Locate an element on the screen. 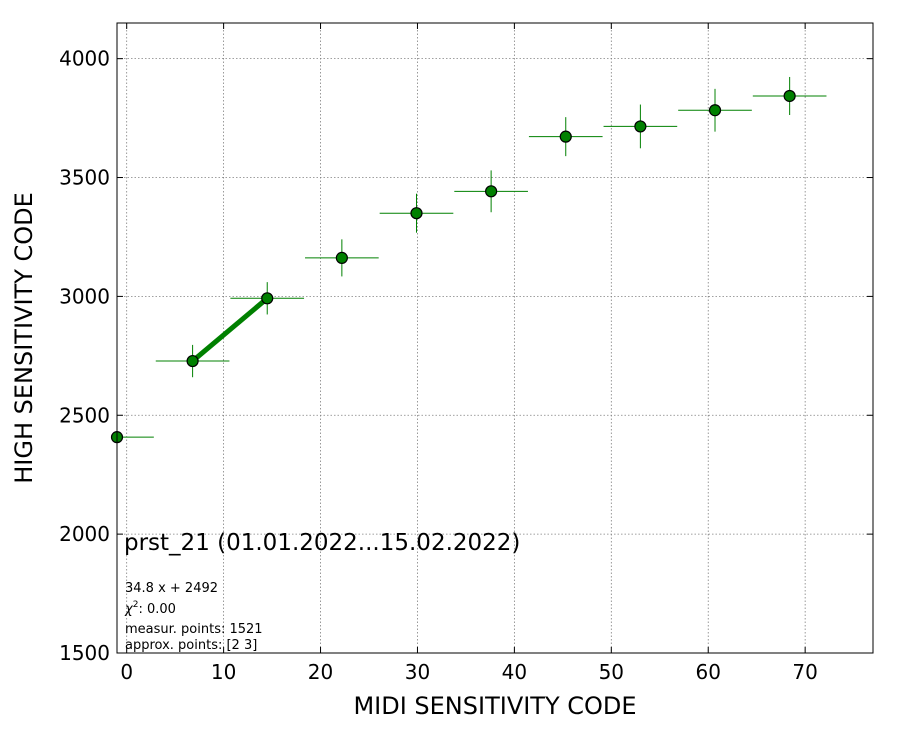 Image resolution: width=900 pixels, height=750 pixels. x-tick-label: 30 is located at coordinates (417, 672).